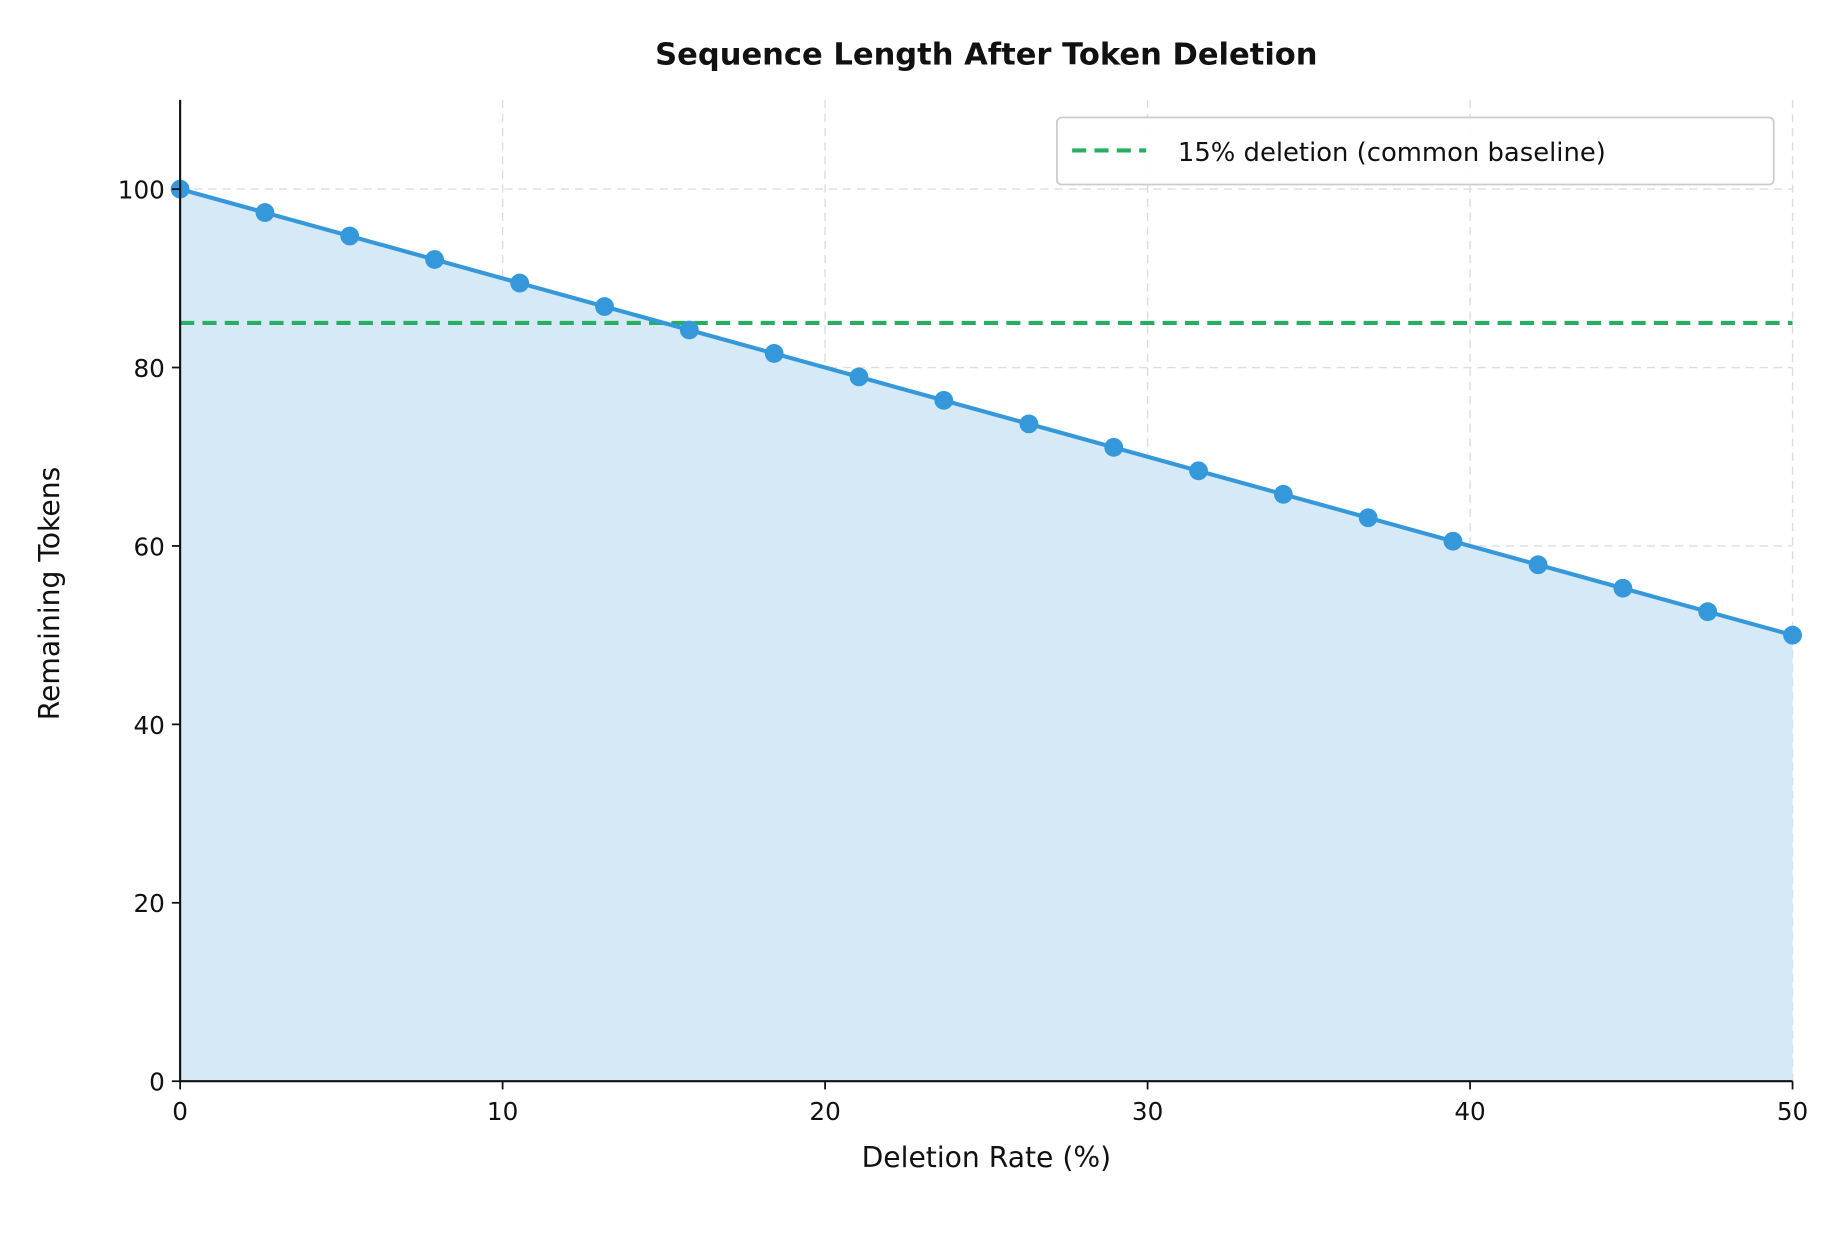  I want to click on x-tick-label: 40, so click(1469, 1111).